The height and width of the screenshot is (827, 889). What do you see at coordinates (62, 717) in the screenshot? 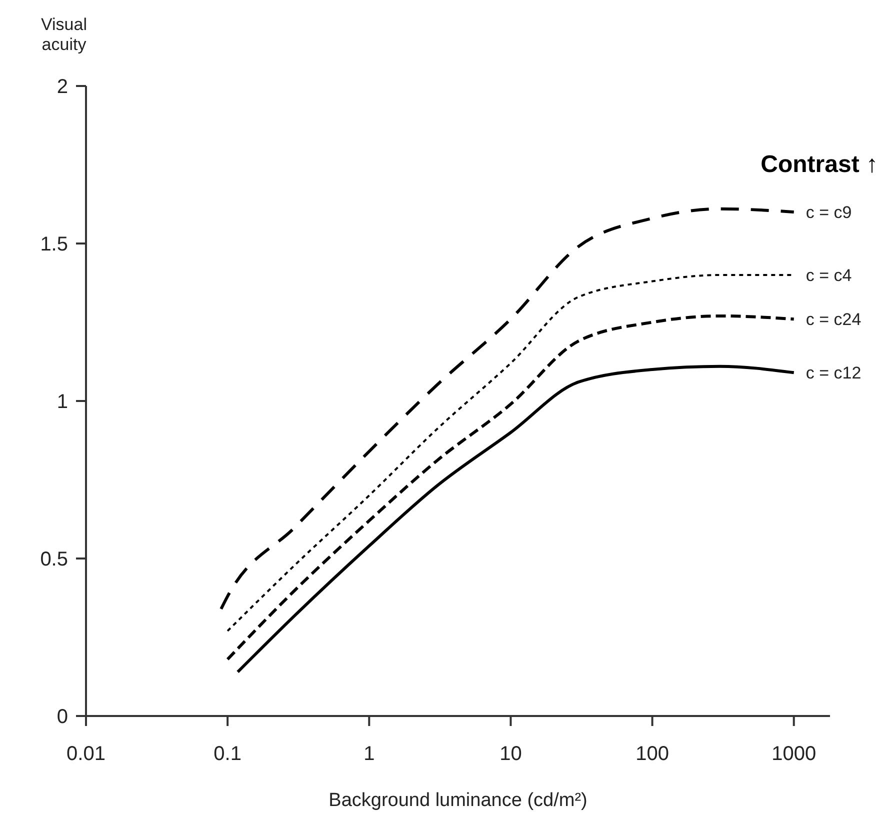
I see `y-tick-label: 0` at bounding box center [62, 717].